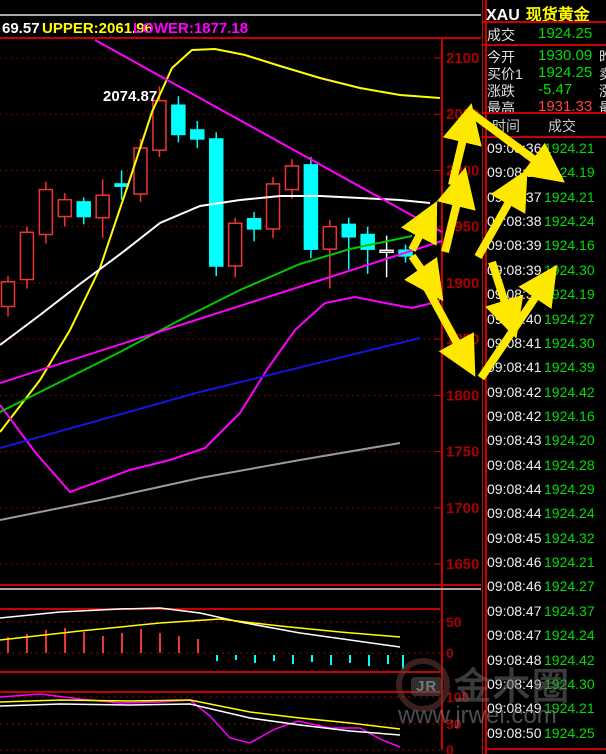 The height and width of the screenshot is (754, 606). I want to click on clipped-next-column: 昨, so click(602, 57).